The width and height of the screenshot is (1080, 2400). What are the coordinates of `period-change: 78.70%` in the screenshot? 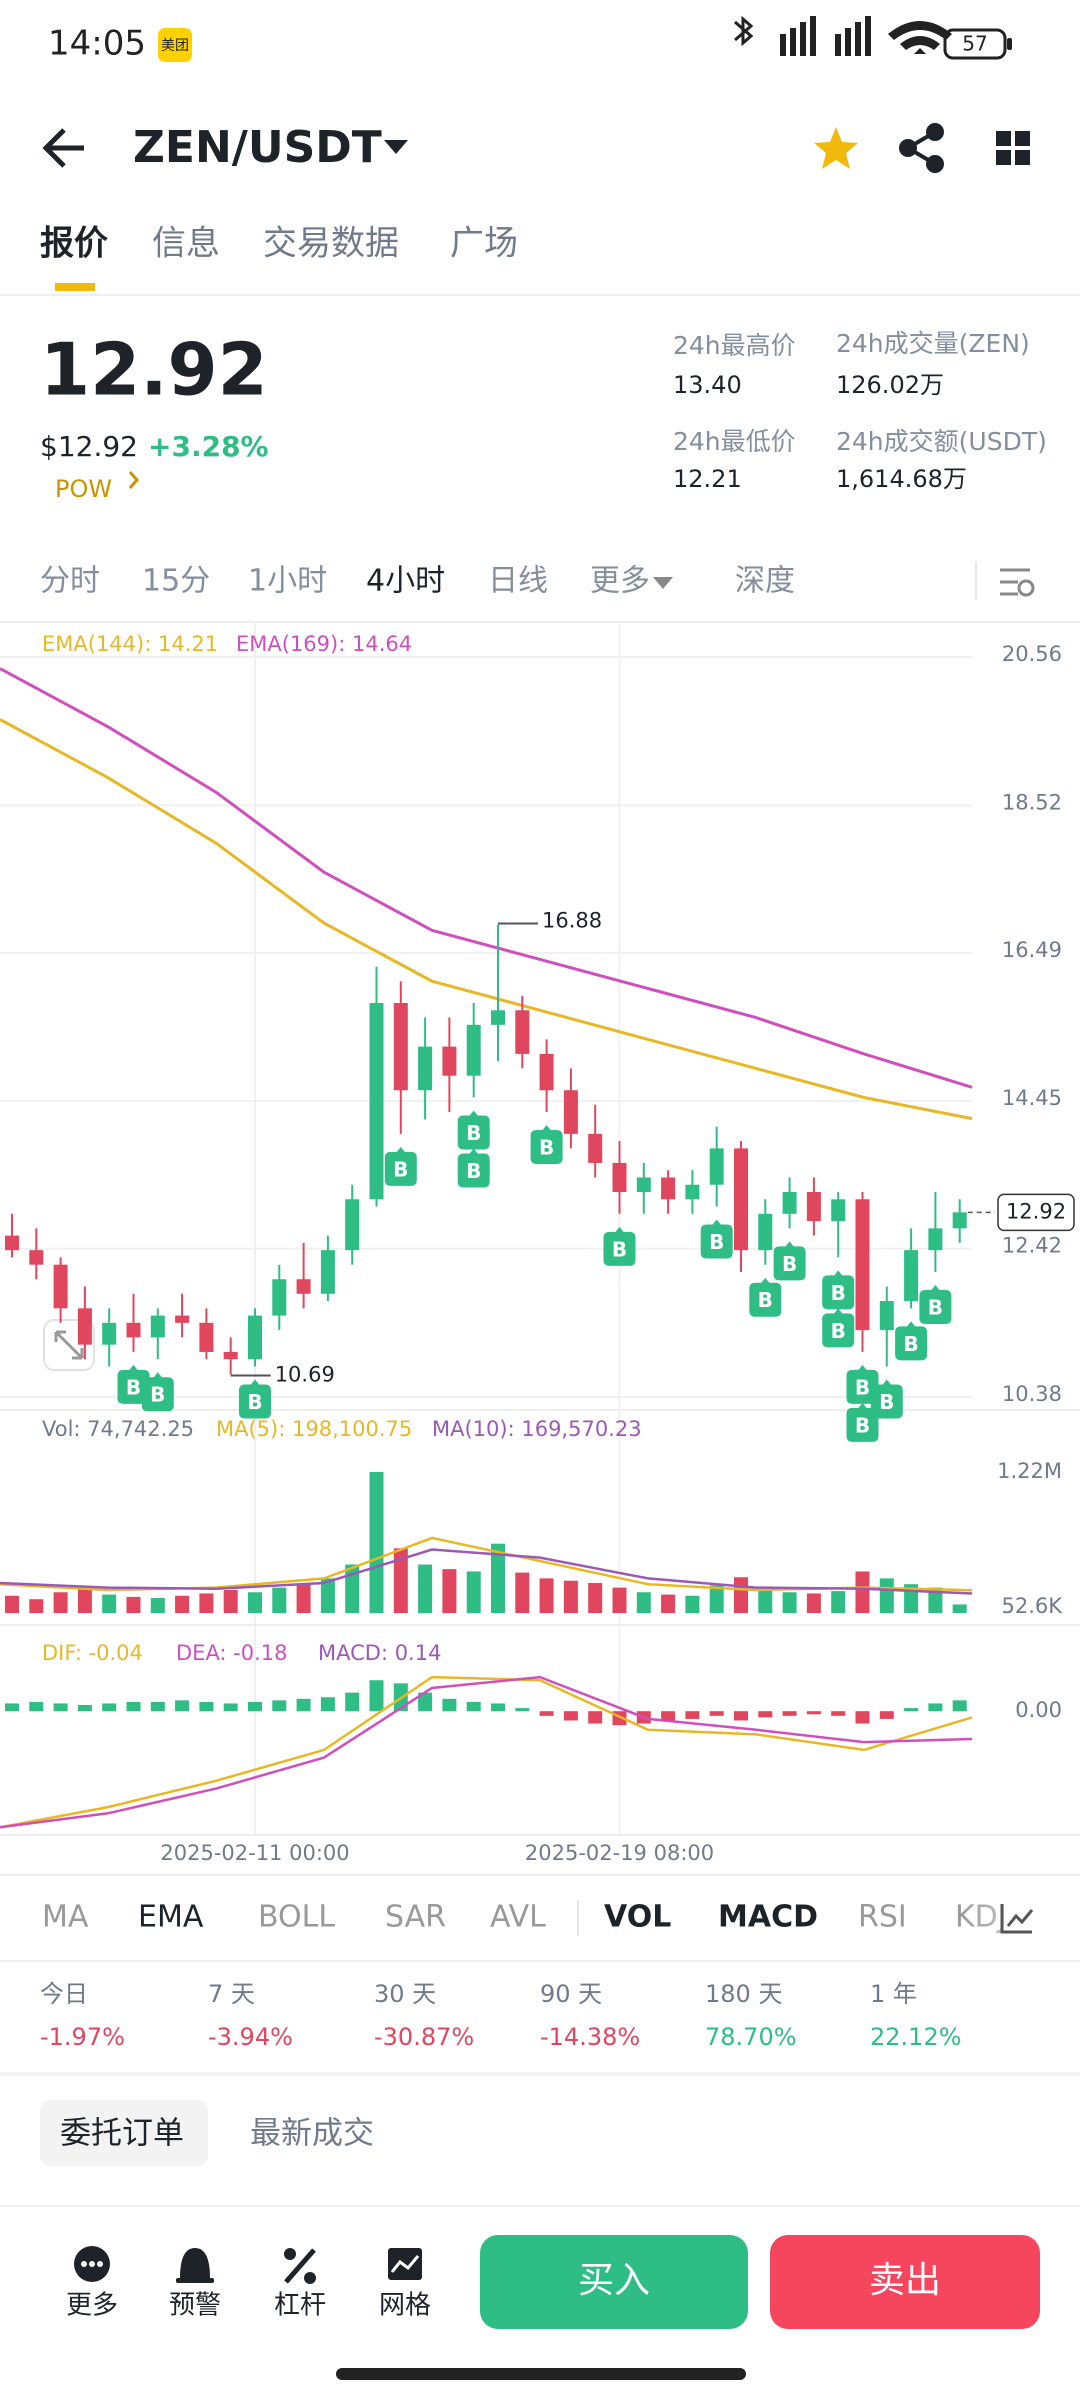 It's located at (751, 2037).